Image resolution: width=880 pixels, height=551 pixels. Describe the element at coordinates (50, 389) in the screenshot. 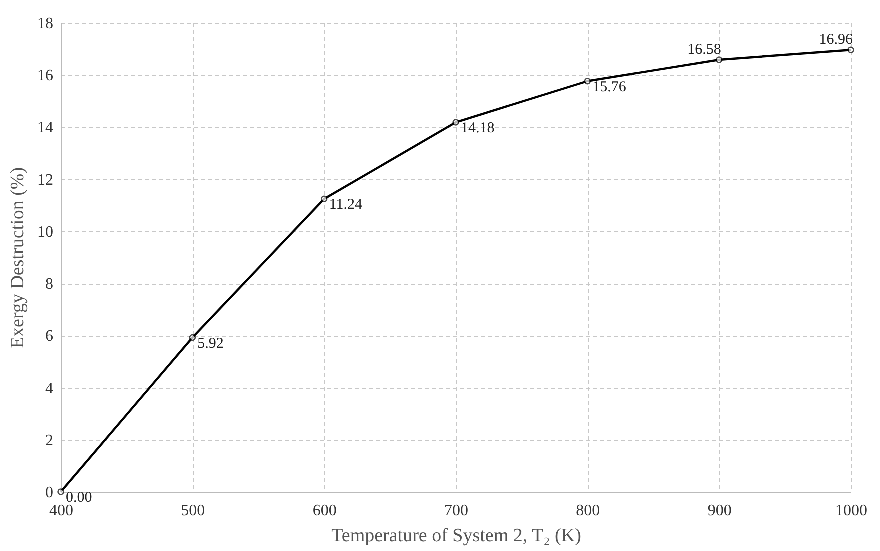

I see `y-tick-label: 4` at that location.